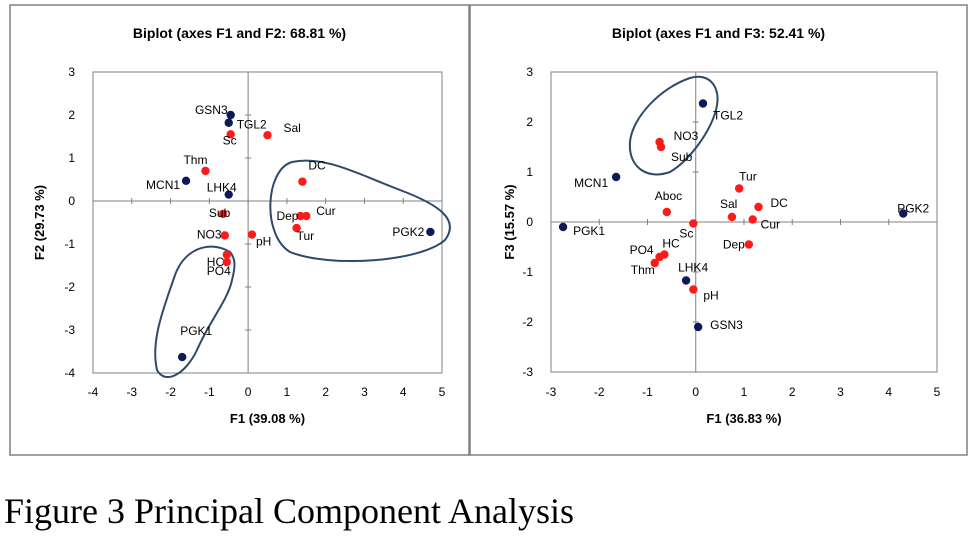 This screenshot has width=969, height=537. What do you see at coordinates (671, 244) in the screenshot?
I see `point-label-hc: HC` at bounding box center [671, 244].